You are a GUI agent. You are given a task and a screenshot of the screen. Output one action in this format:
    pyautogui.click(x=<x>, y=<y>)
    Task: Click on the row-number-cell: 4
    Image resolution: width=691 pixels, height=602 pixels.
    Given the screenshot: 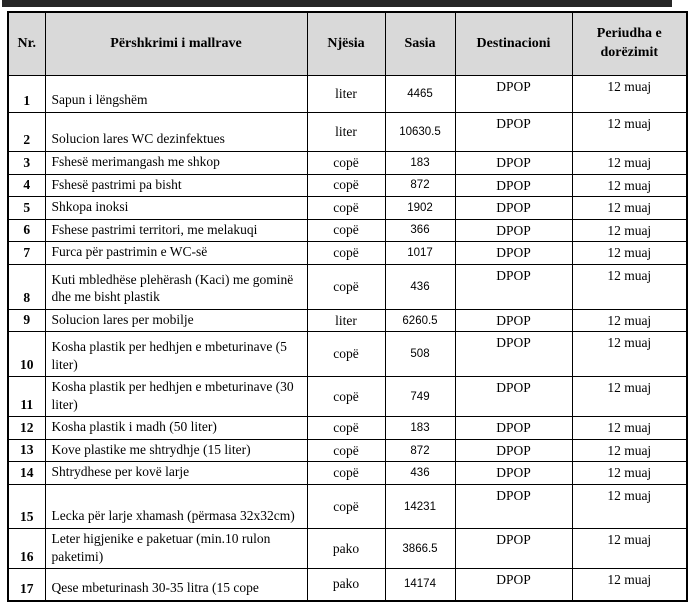 What is the action you would take?
    pyautogui.click(x=26, y=185)
    